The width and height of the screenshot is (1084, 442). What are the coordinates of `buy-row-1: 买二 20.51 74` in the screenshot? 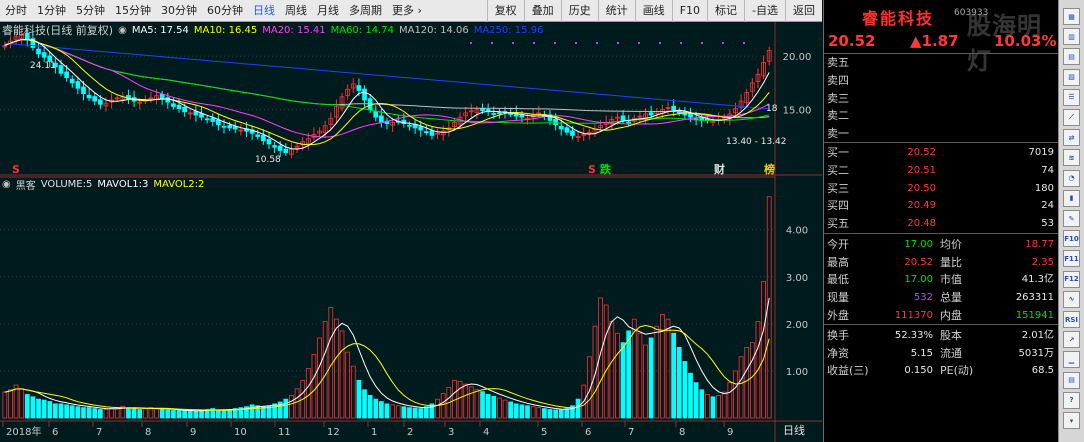 It's located at (941, 171).